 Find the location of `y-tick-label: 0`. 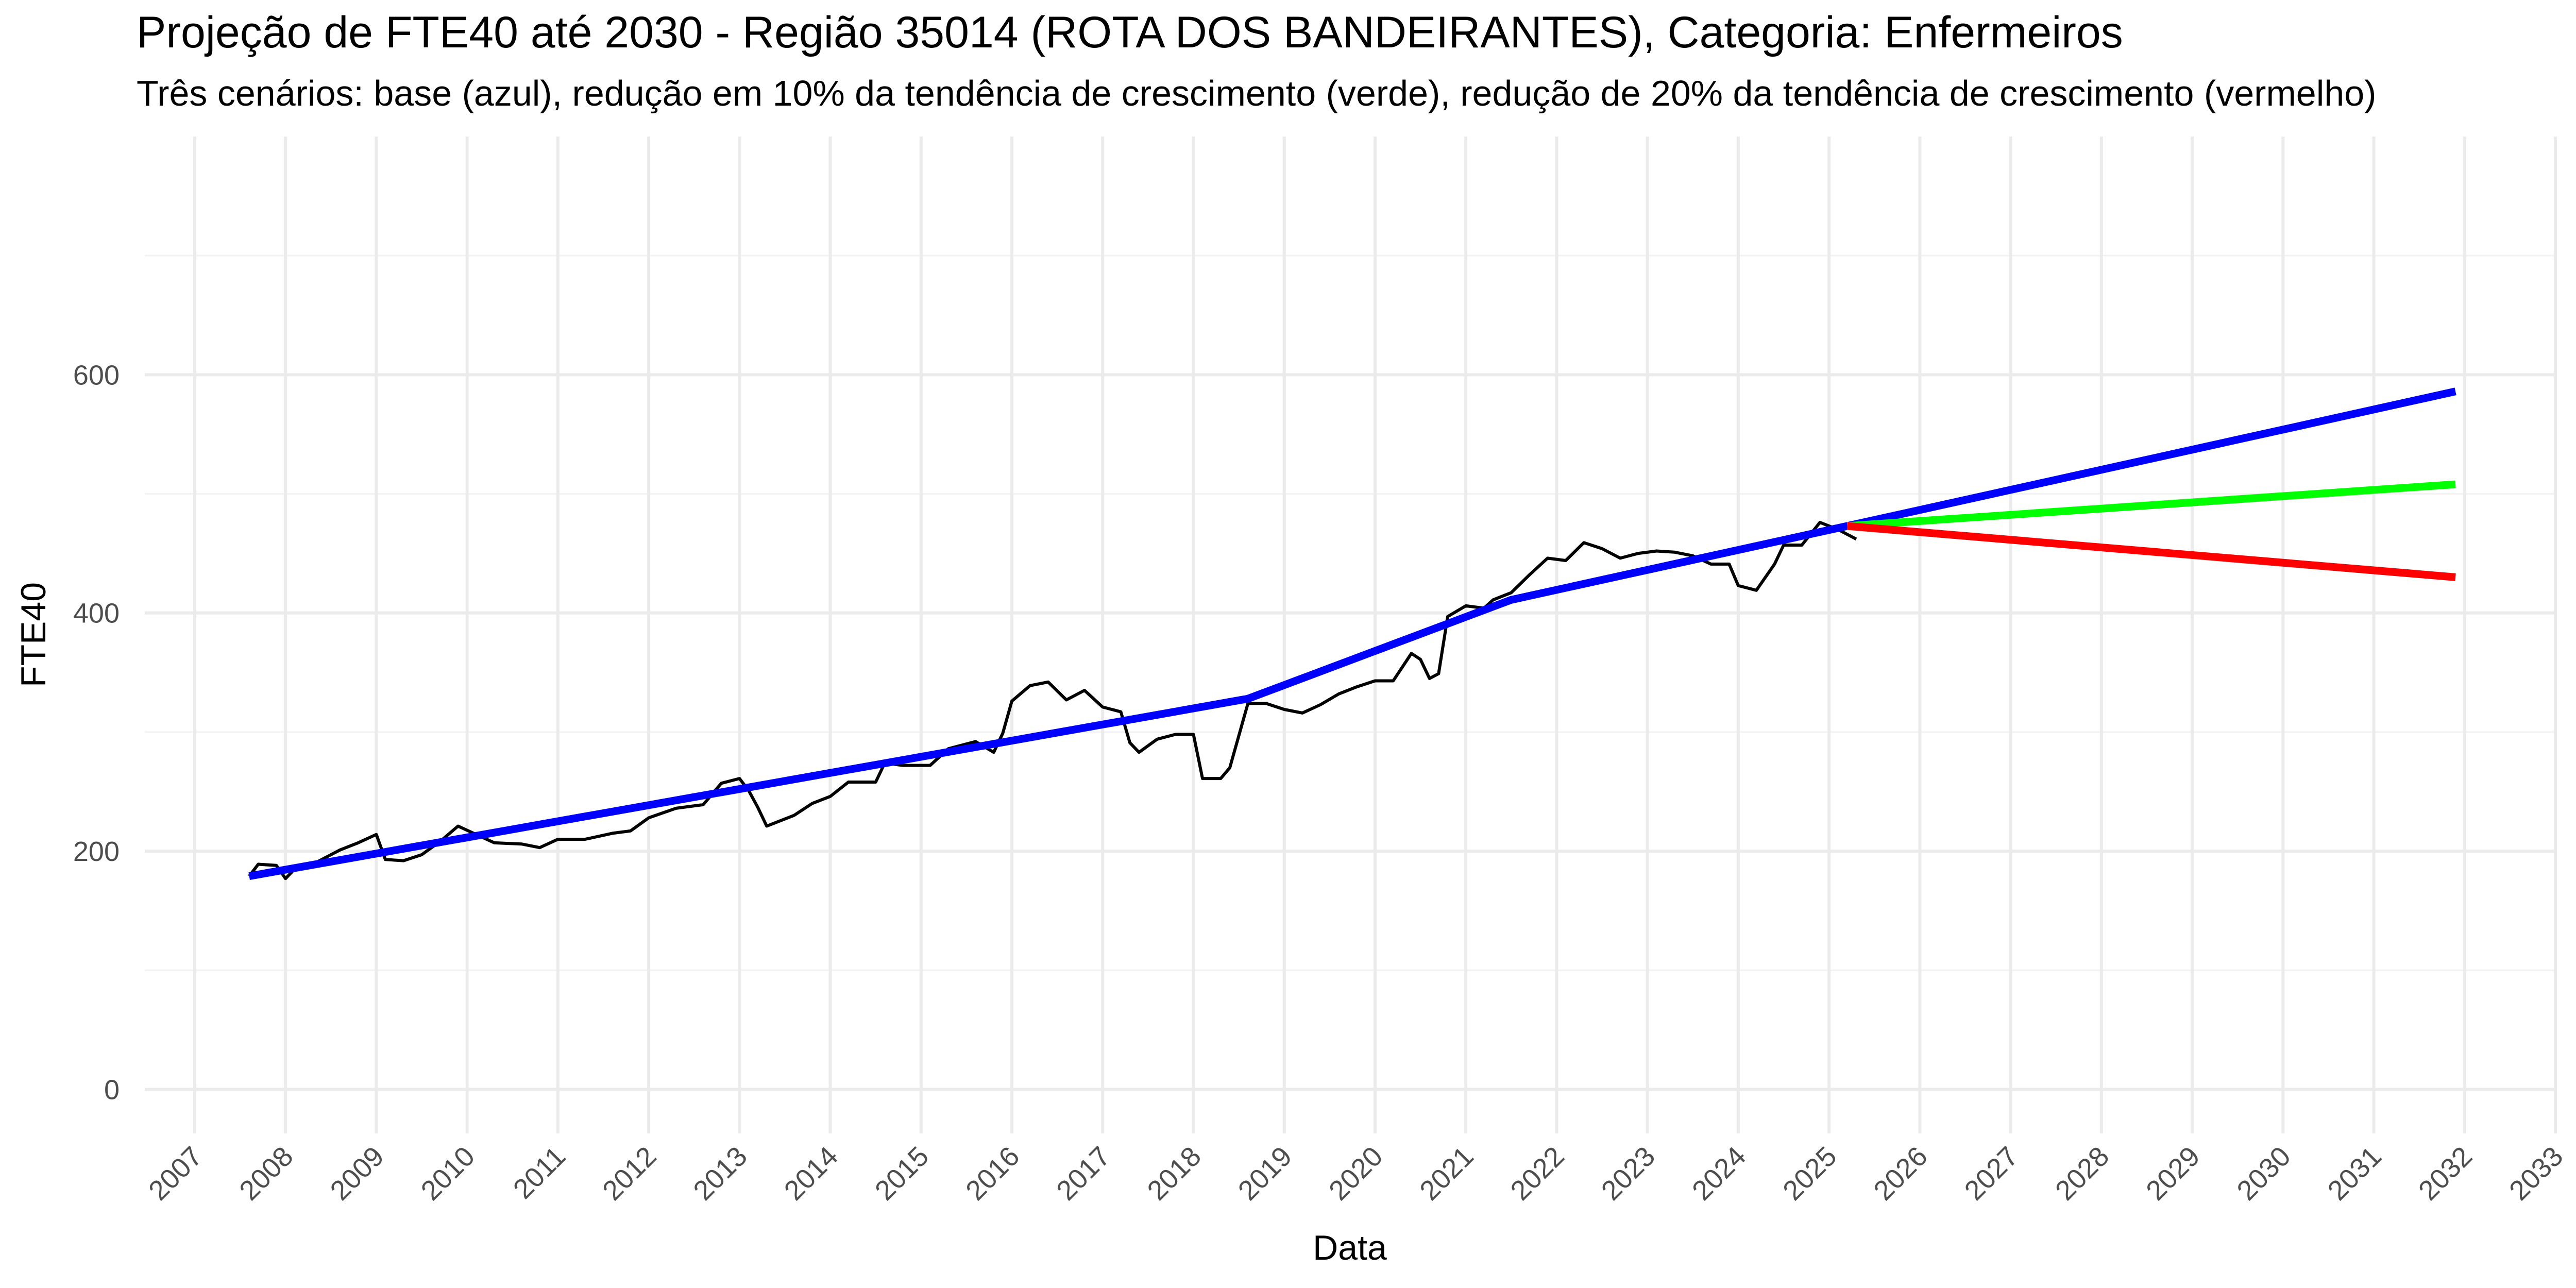

y-tick-label: 0 is located at coordinates (112, 1089).